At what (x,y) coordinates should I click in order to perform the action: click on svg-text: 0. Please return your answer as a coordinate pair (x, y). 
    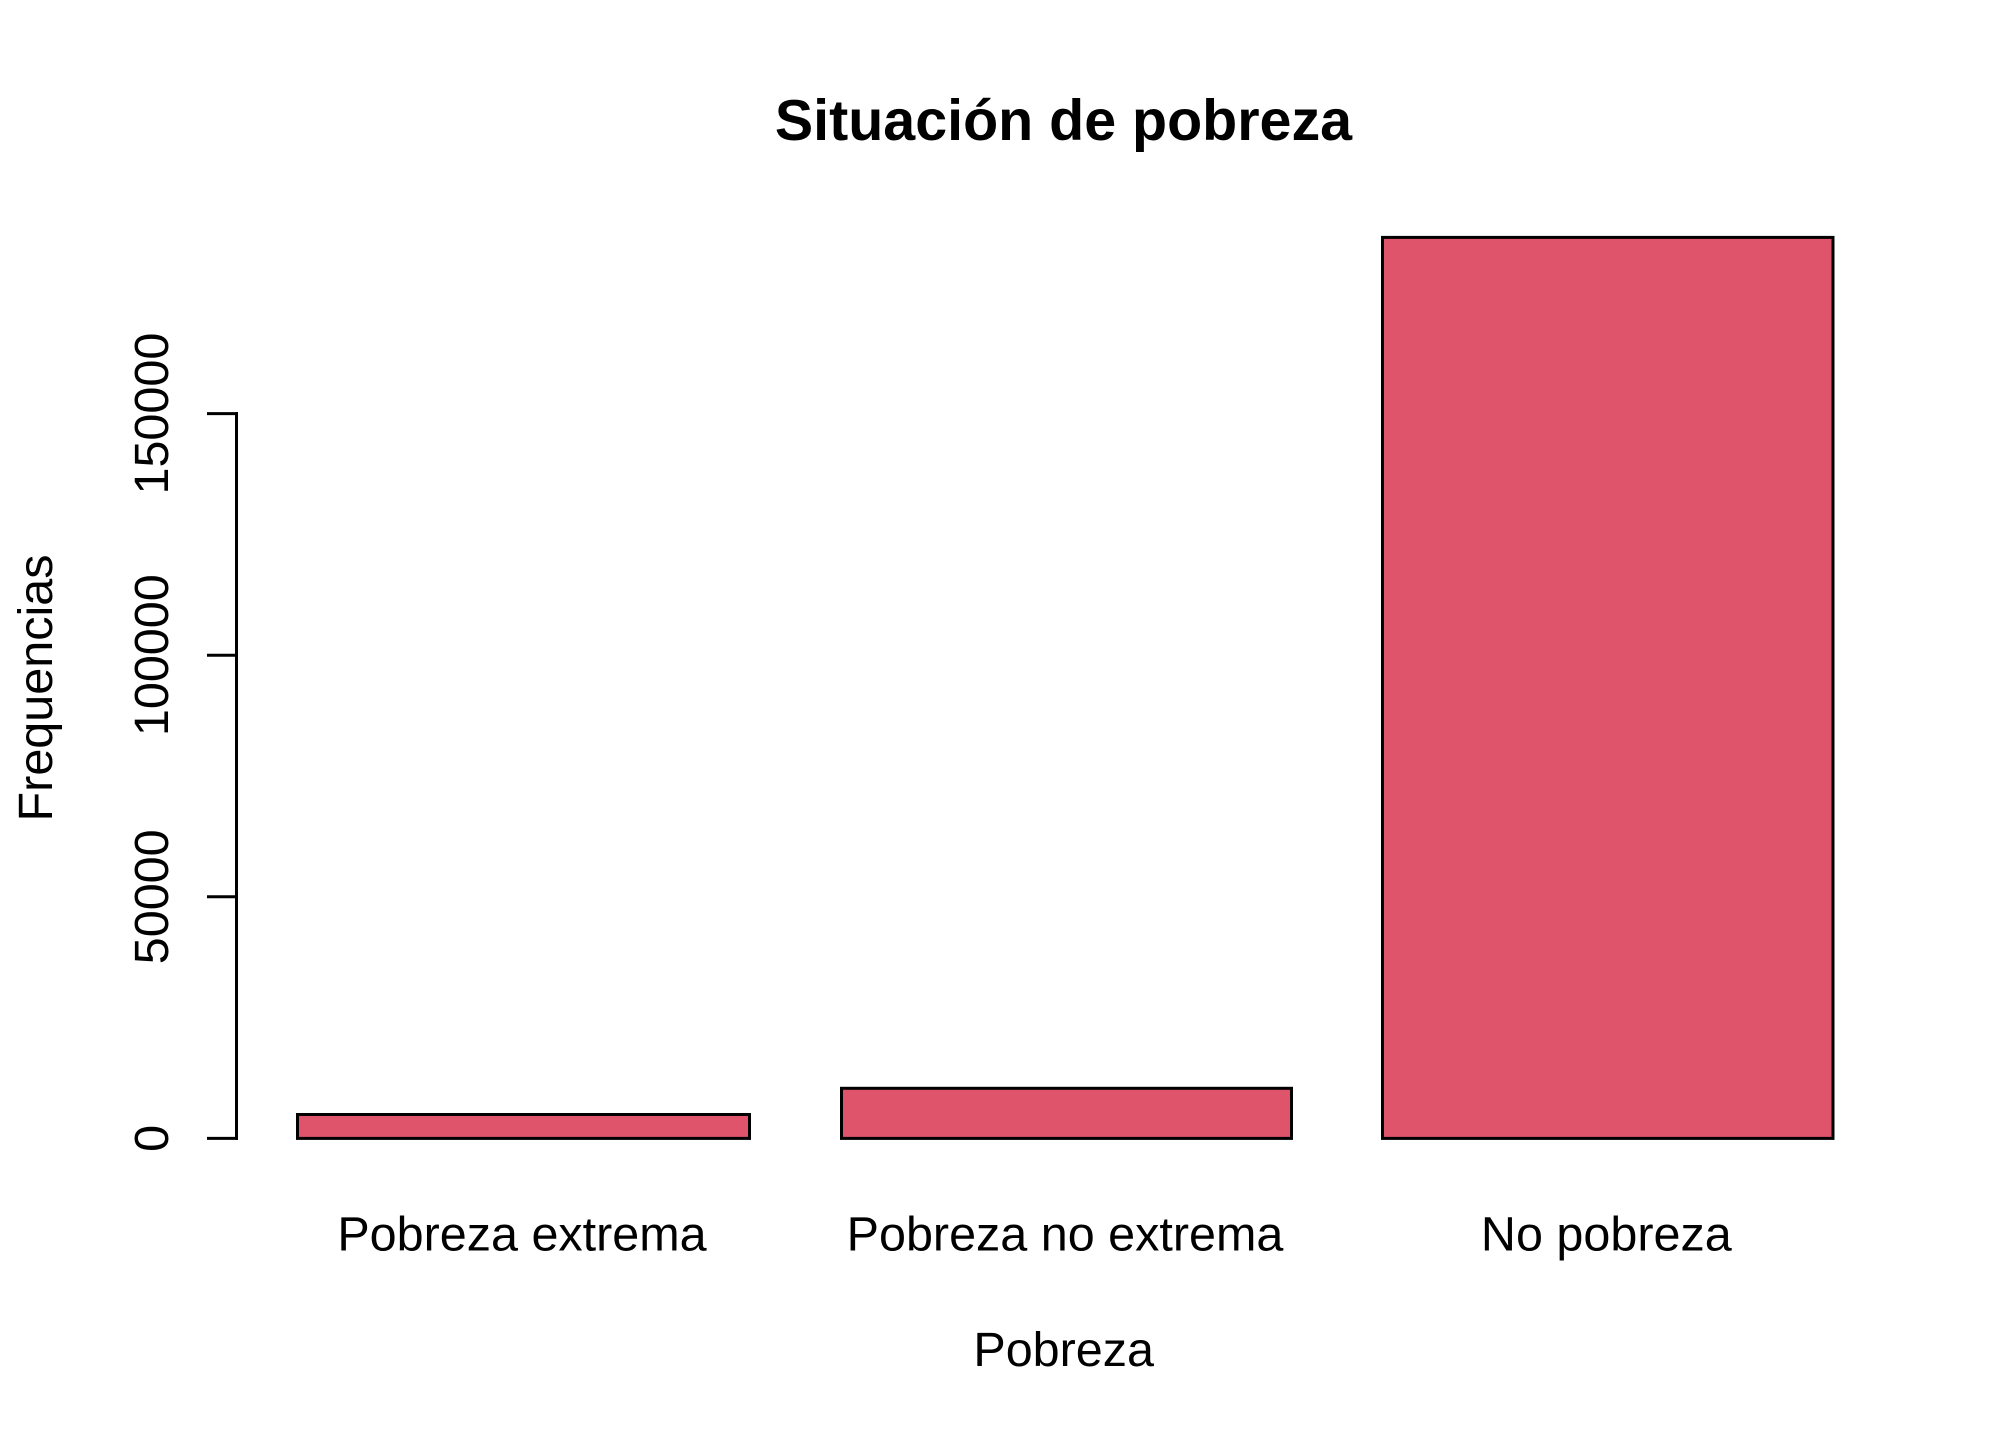
    Looking at the image, I should click on (152, 1138).